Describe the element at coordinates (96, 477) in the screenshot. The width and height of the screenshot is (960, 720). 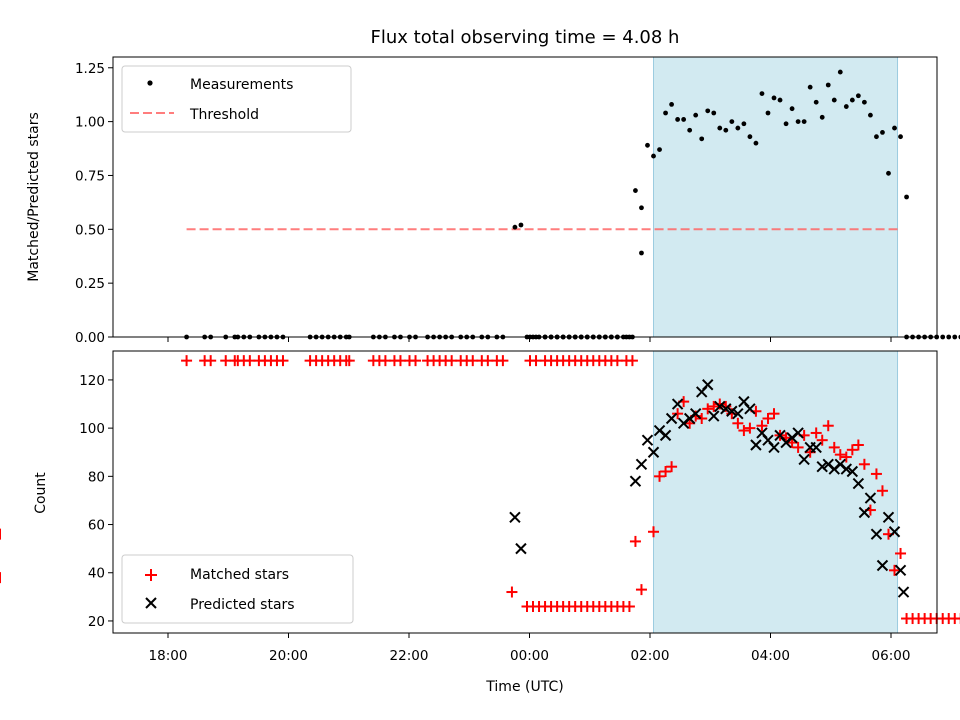
I see `bottom-y-tick-label: 80` at that location.